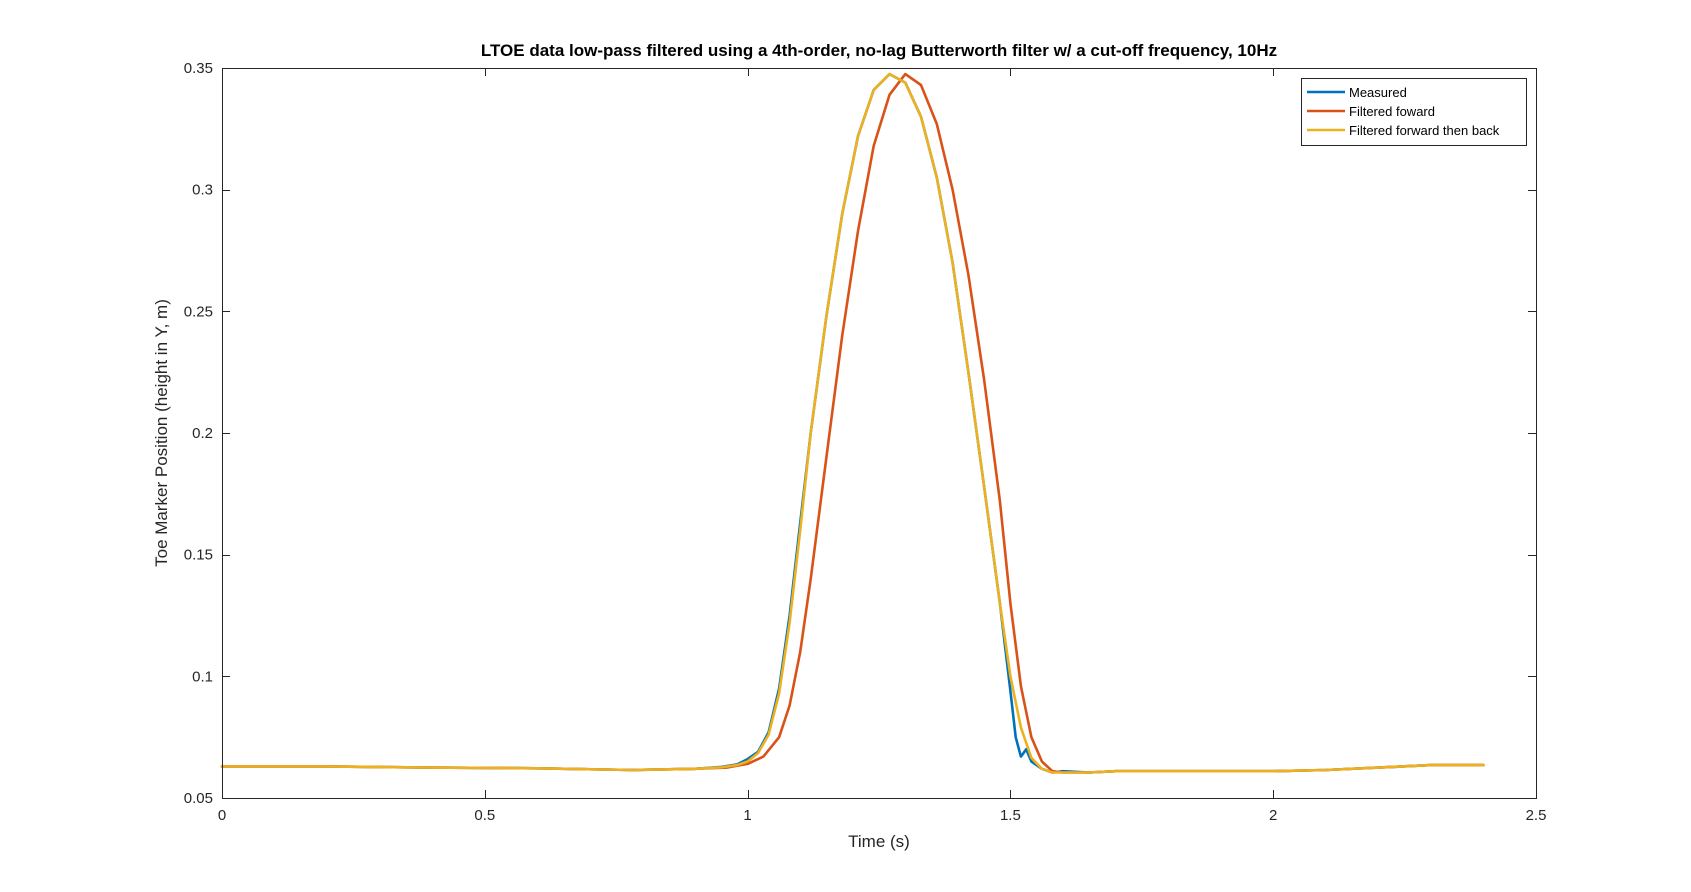 The image size is (1691, 892). Describe the element at coordinates (1010, 815) in the screenshot. I see `x-tick-label: 1.5` at that location.